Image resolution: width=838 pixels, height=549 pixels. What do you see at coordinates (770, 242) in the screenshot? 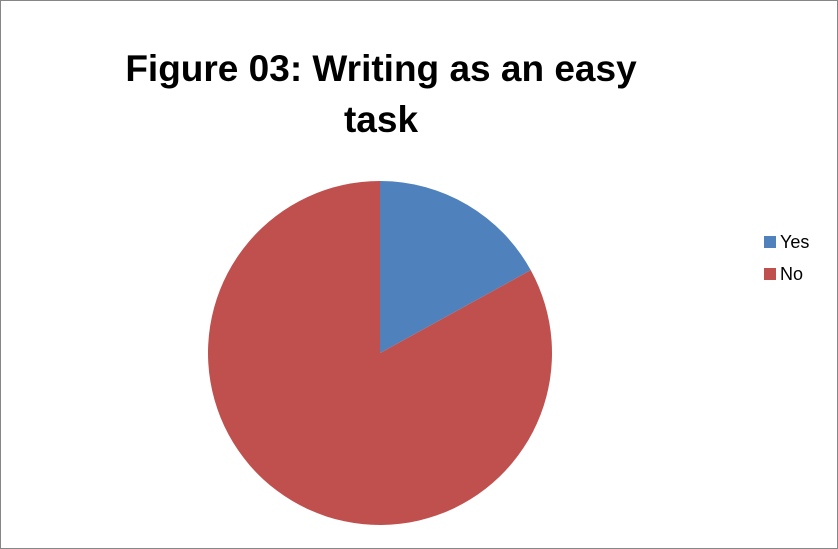
I see `legend-swatch-yes` at bounding box center [770, 242].